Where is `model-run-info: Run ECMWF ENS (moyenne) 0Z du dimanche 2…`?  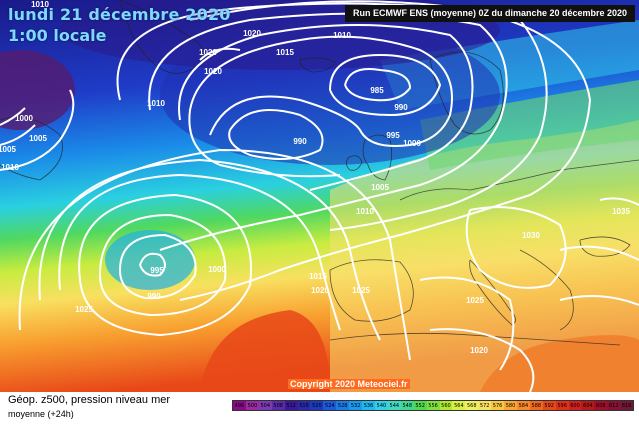
model-run-info: Run ECMWF ENS (moyenne) 0Z du dimanche 2… is located at coordinates (490, 13).